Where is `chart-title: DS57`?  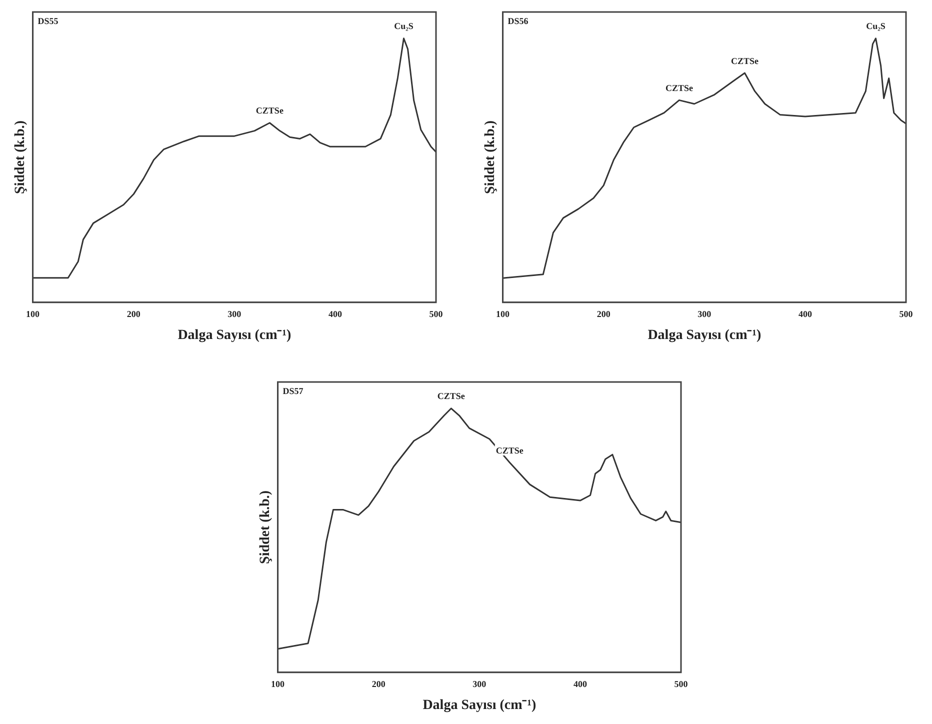
chart-title: DS57 is located at coordinates (293, 391).